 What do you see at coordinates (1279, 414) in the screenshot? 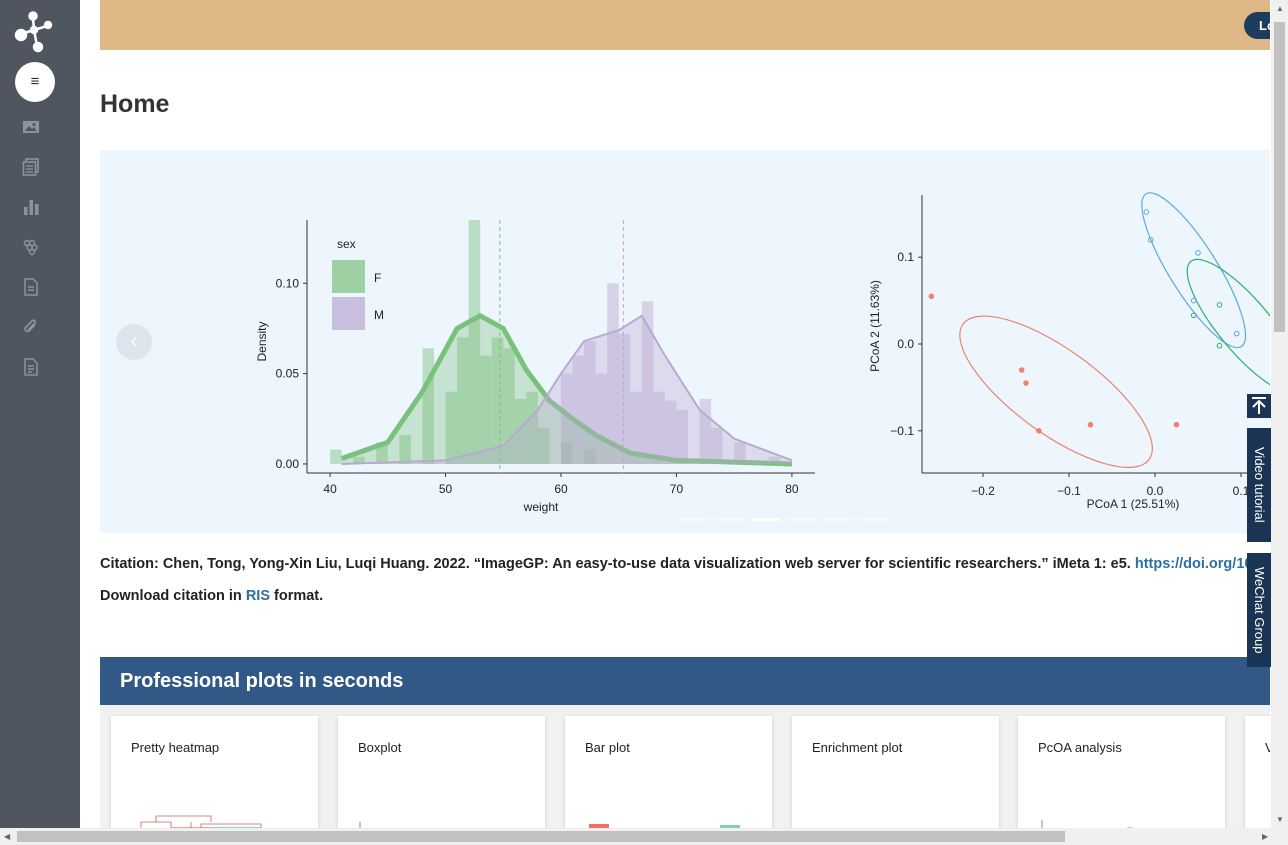
I see `vertical-scrollbar: ▲ ▼` at bounding box center [1279, 414].